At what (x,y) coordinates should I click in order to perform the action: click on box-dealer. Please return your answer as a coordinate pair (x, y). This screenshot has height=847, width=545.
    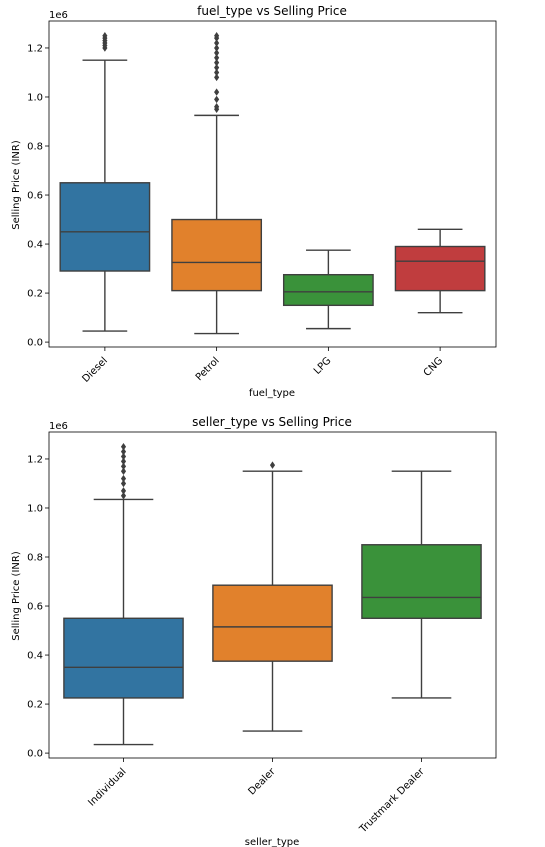
    Looking at the image, I should click on (272, 596).